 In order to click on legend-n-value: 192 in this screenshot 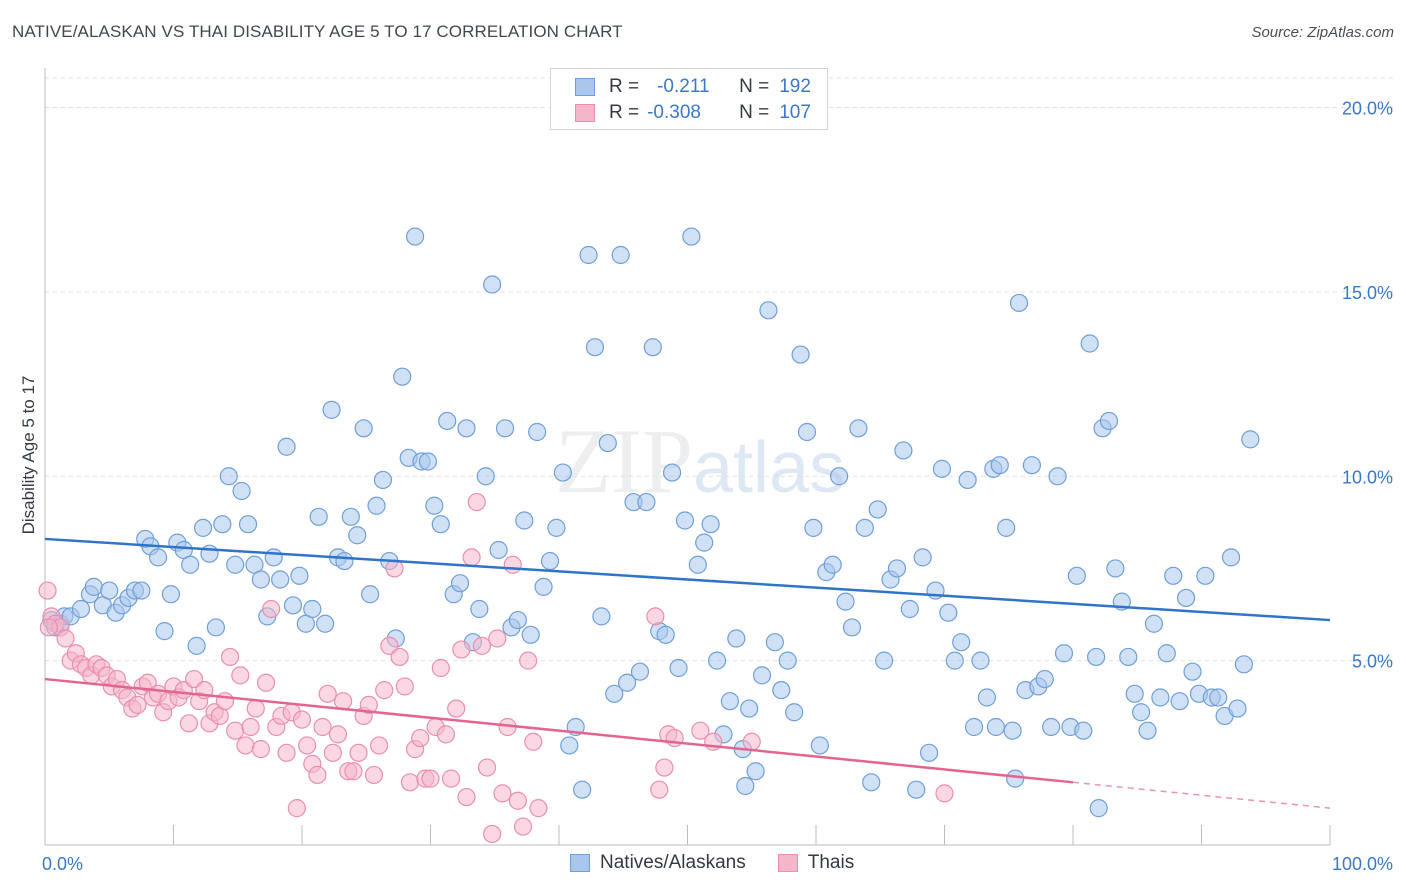, I will do `click(795, 86)`.